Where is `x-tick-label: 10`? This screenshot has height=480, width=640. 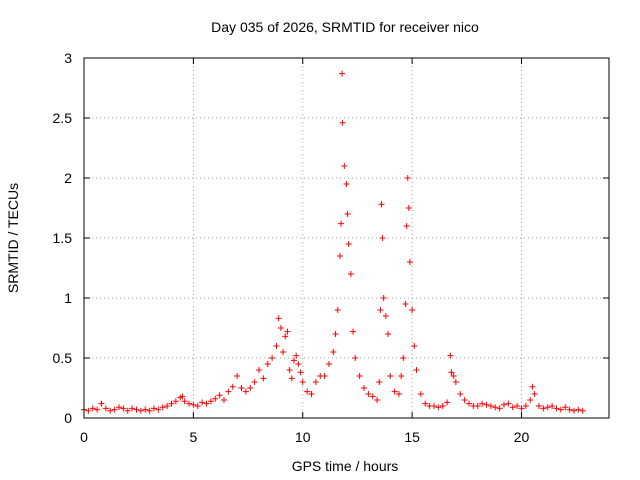 x-tick-label: 10 is located at coordinates (303, 437).